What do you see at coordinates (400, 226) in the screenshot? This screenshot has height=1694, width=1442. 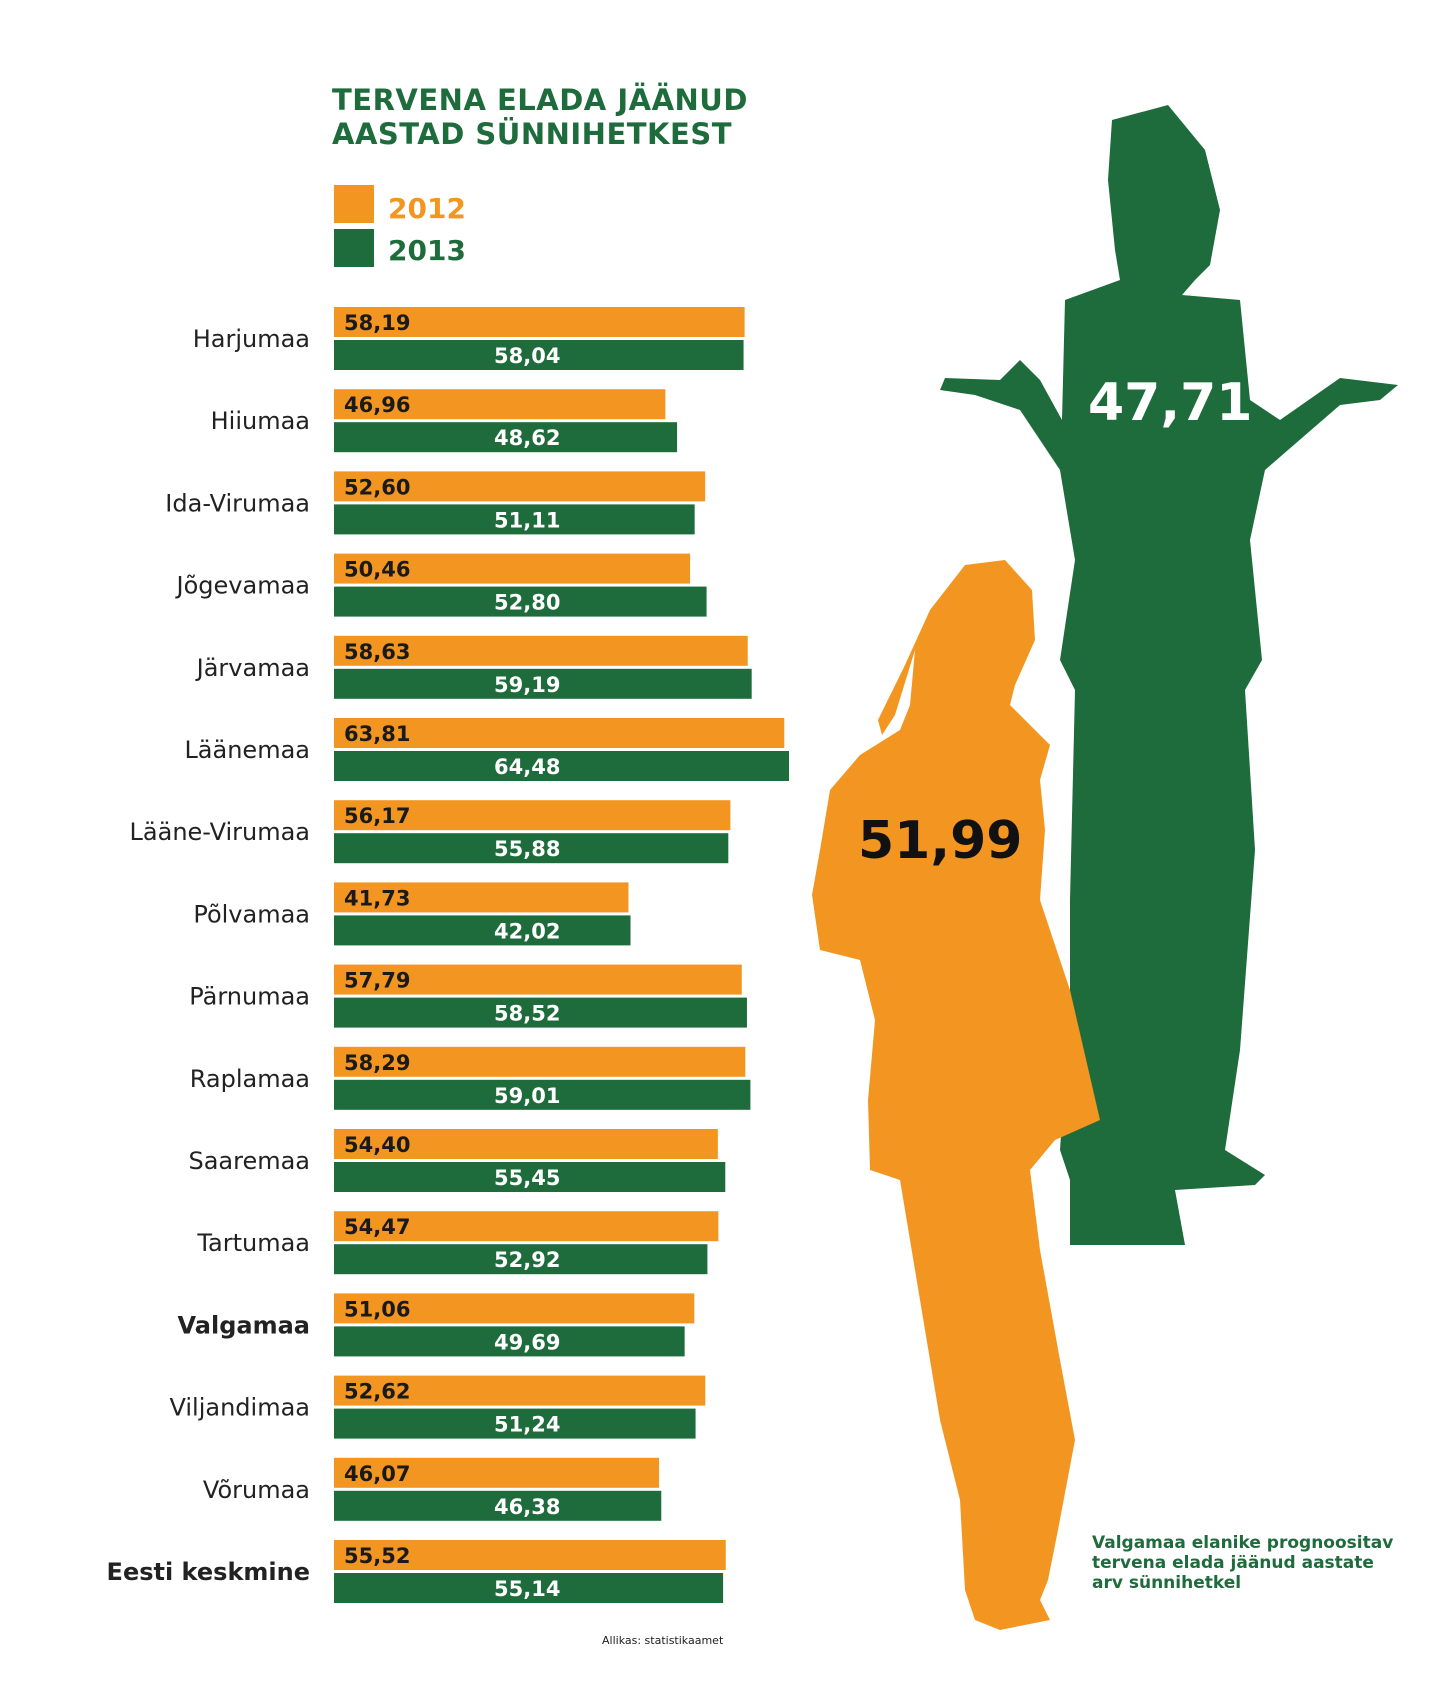 I see `legend: 2012 2013` at bounding box center [400, 226].